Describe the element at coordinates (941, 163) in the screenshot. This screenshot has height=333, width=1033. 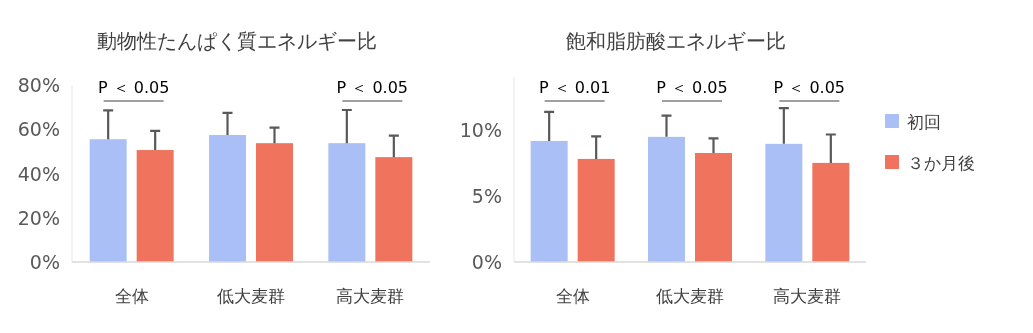
I see `legend-label: ３か月後` at that location.